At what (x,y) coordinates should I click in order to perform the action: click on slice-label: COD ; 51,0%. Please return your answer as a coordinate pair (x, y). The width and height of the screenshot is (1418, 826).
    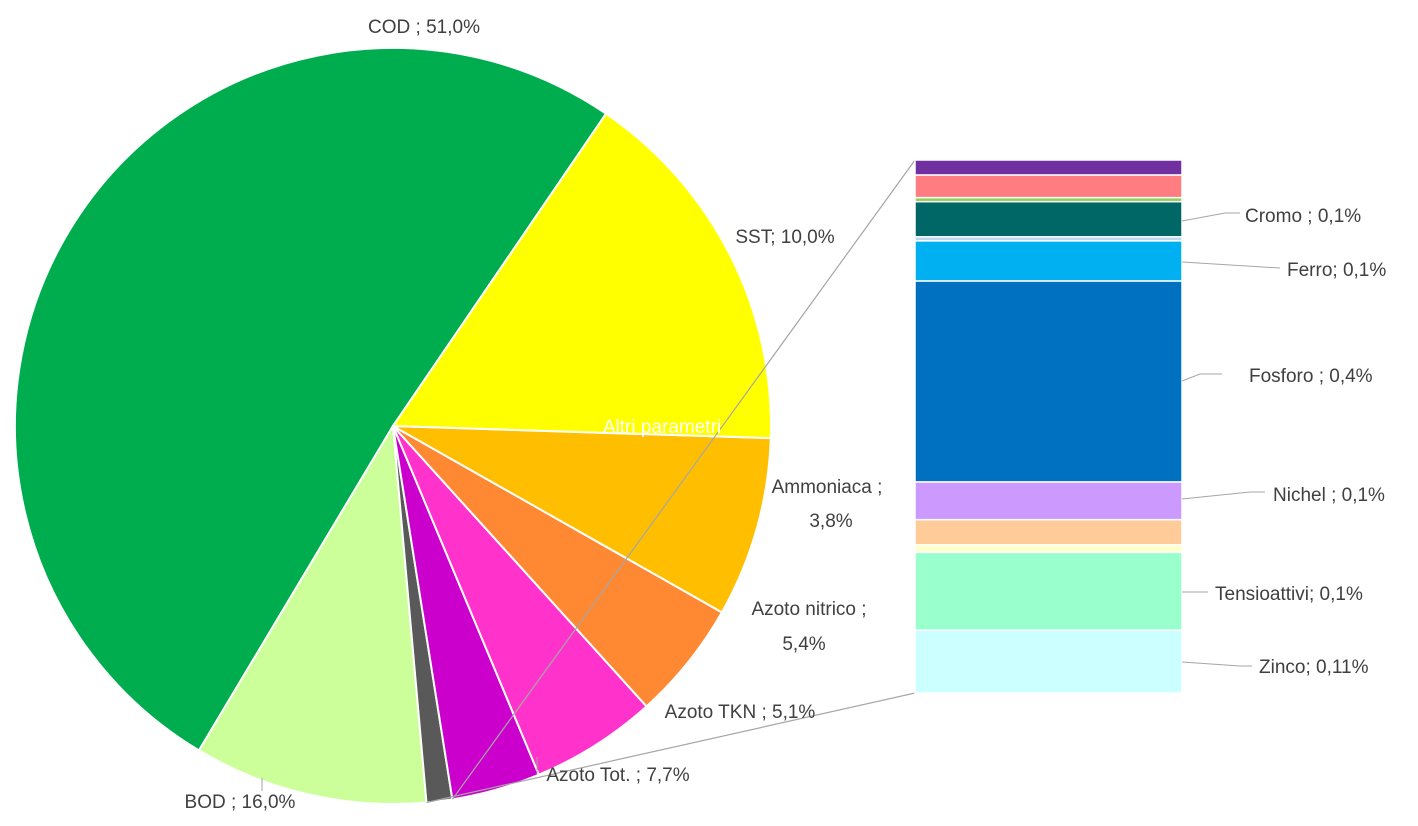
    Looking at the image, I should click on (424, 27).